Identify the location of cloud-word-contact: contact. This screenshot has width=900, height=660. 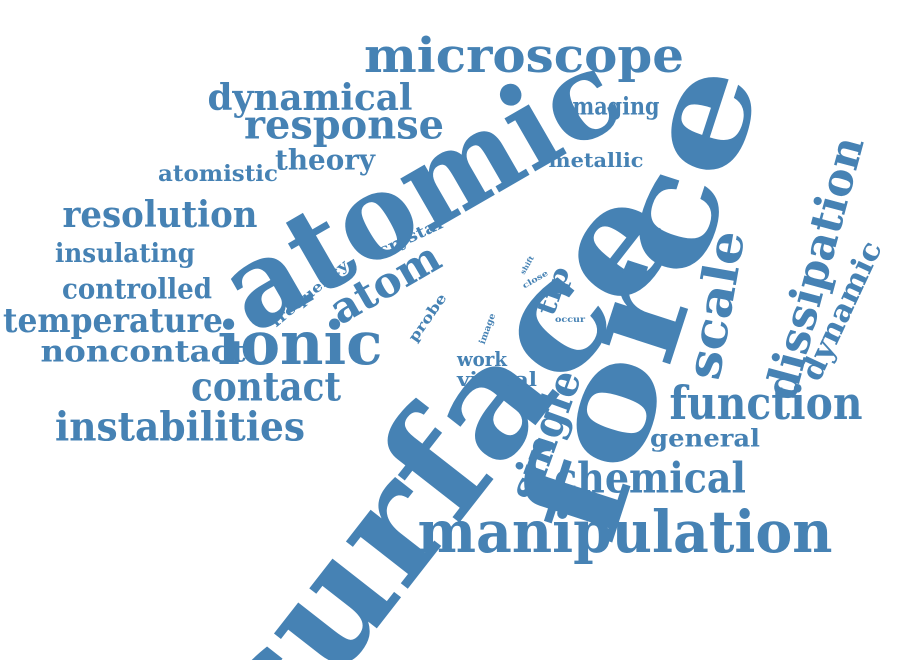
(266, 387).